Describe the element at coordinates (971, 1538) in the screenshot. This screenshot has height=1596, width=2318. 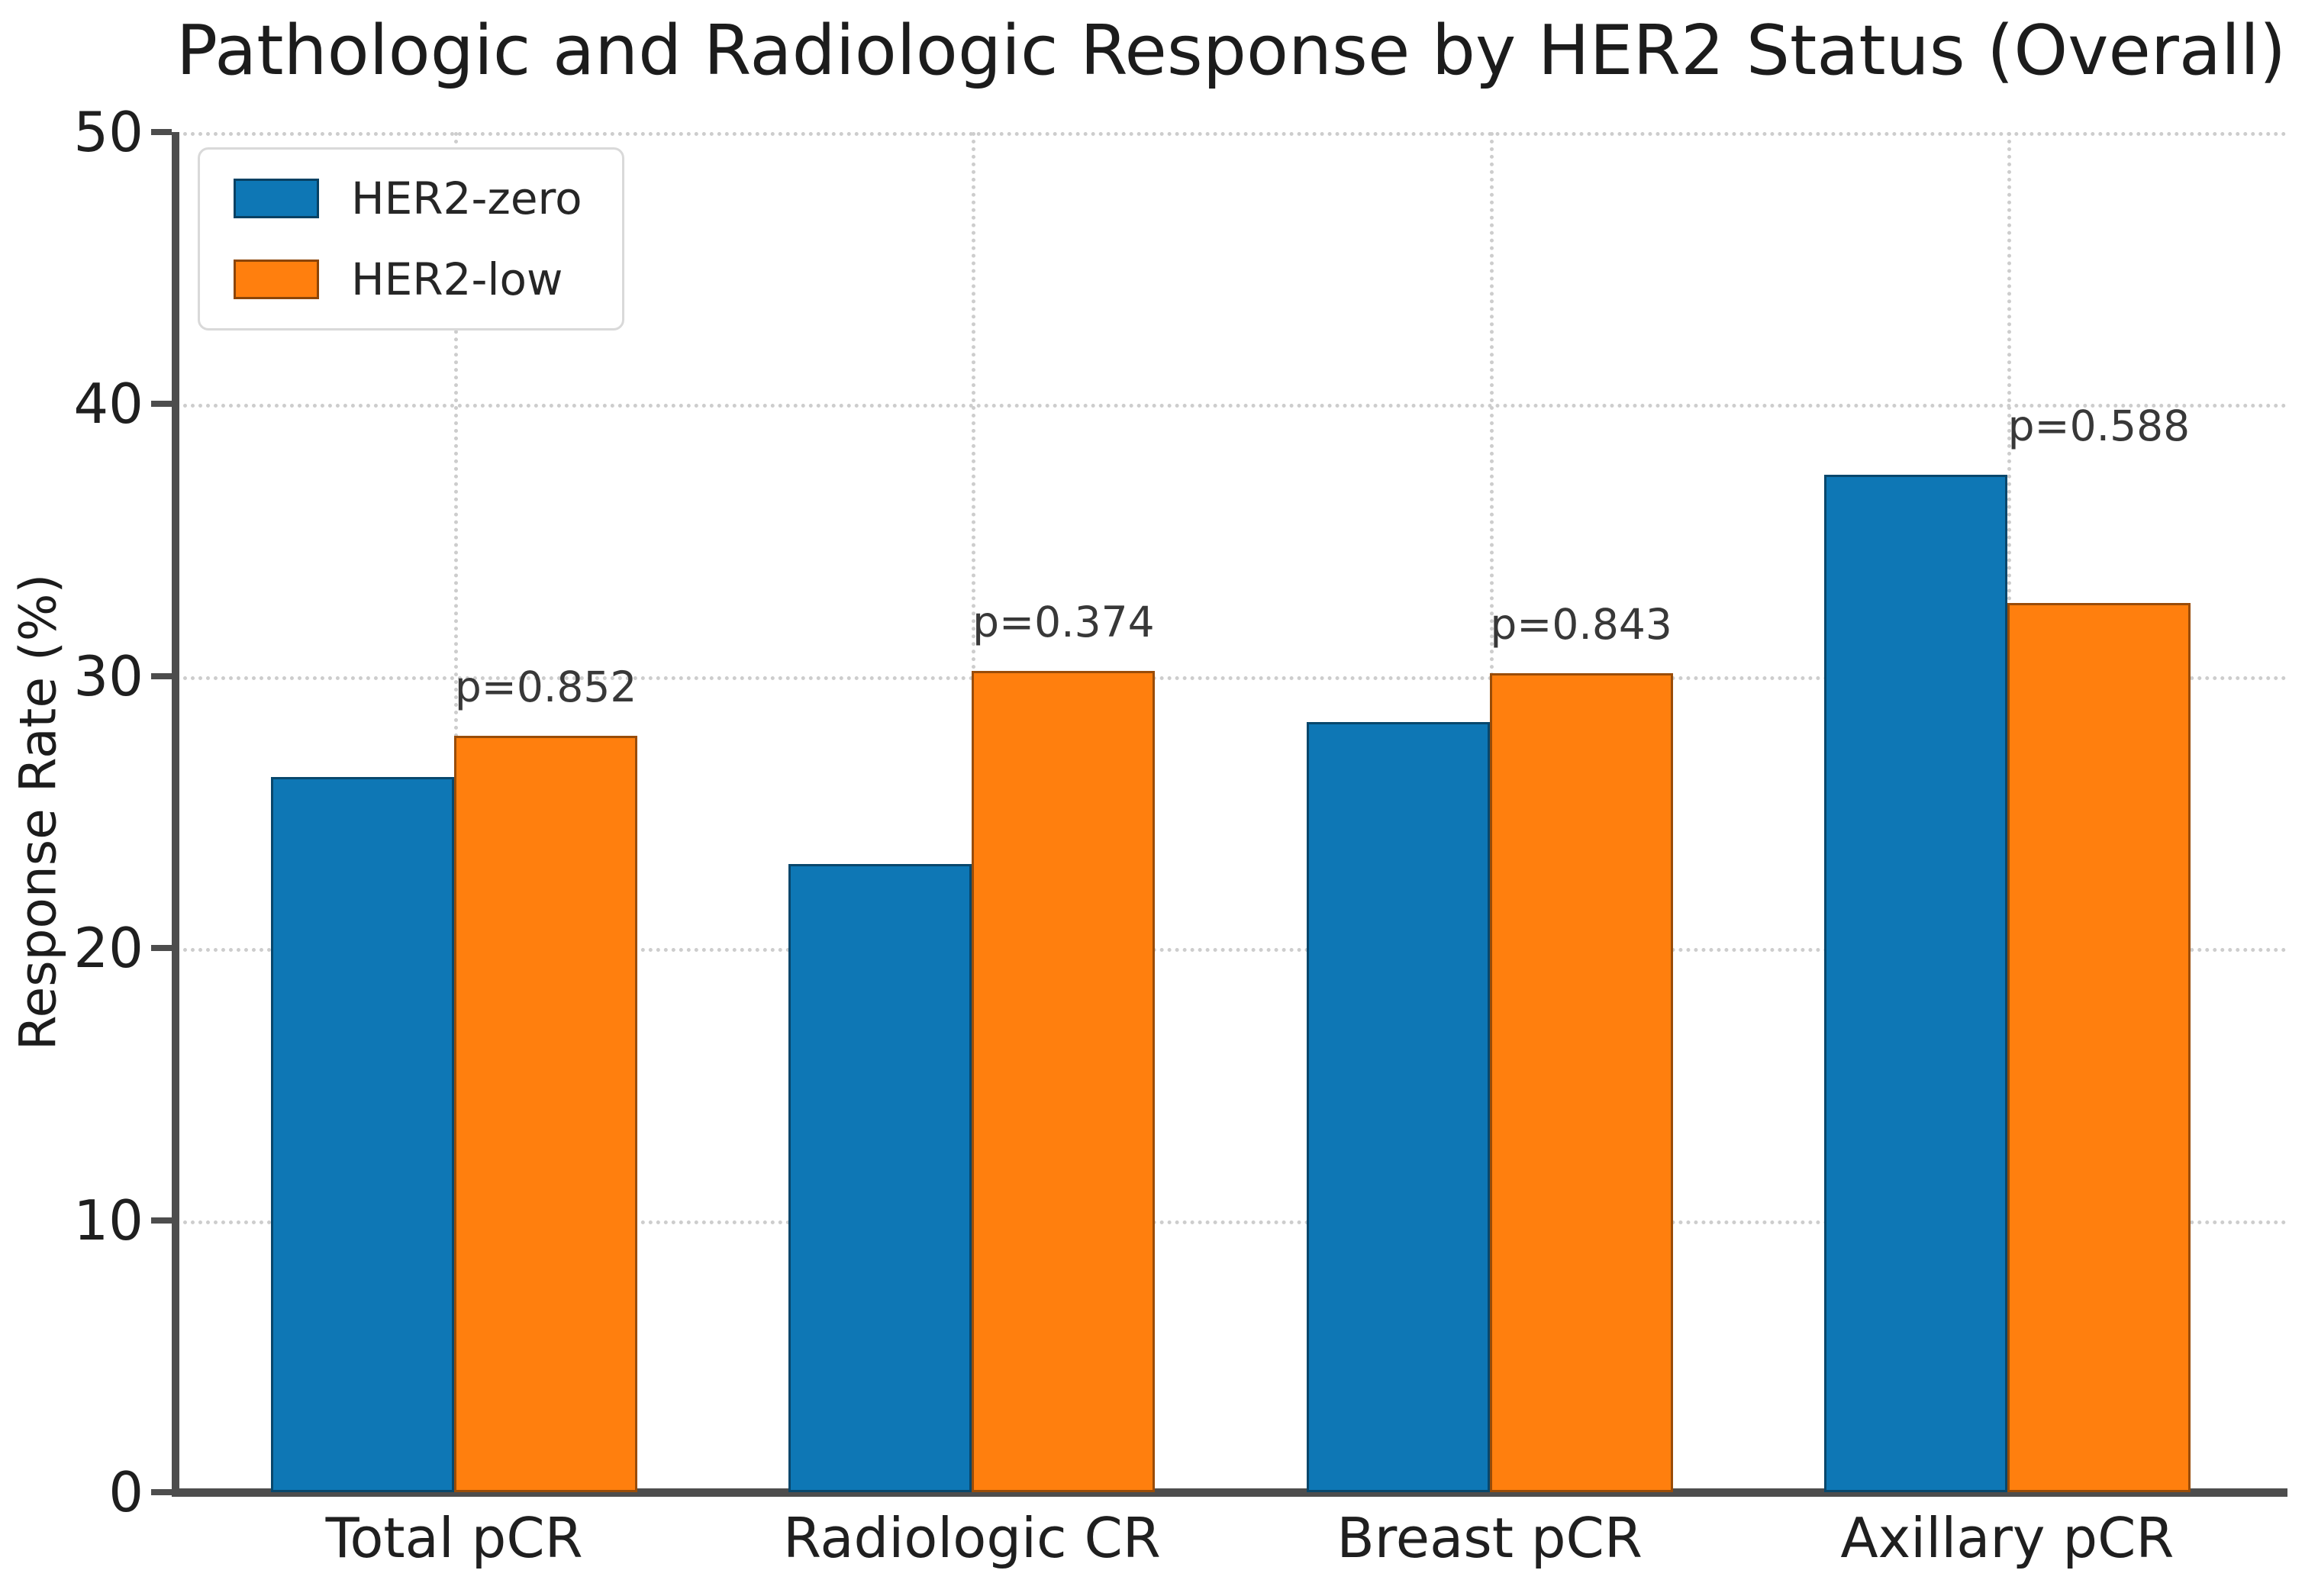
I see `x-tick-label-1: Radiologic CR` at that location.